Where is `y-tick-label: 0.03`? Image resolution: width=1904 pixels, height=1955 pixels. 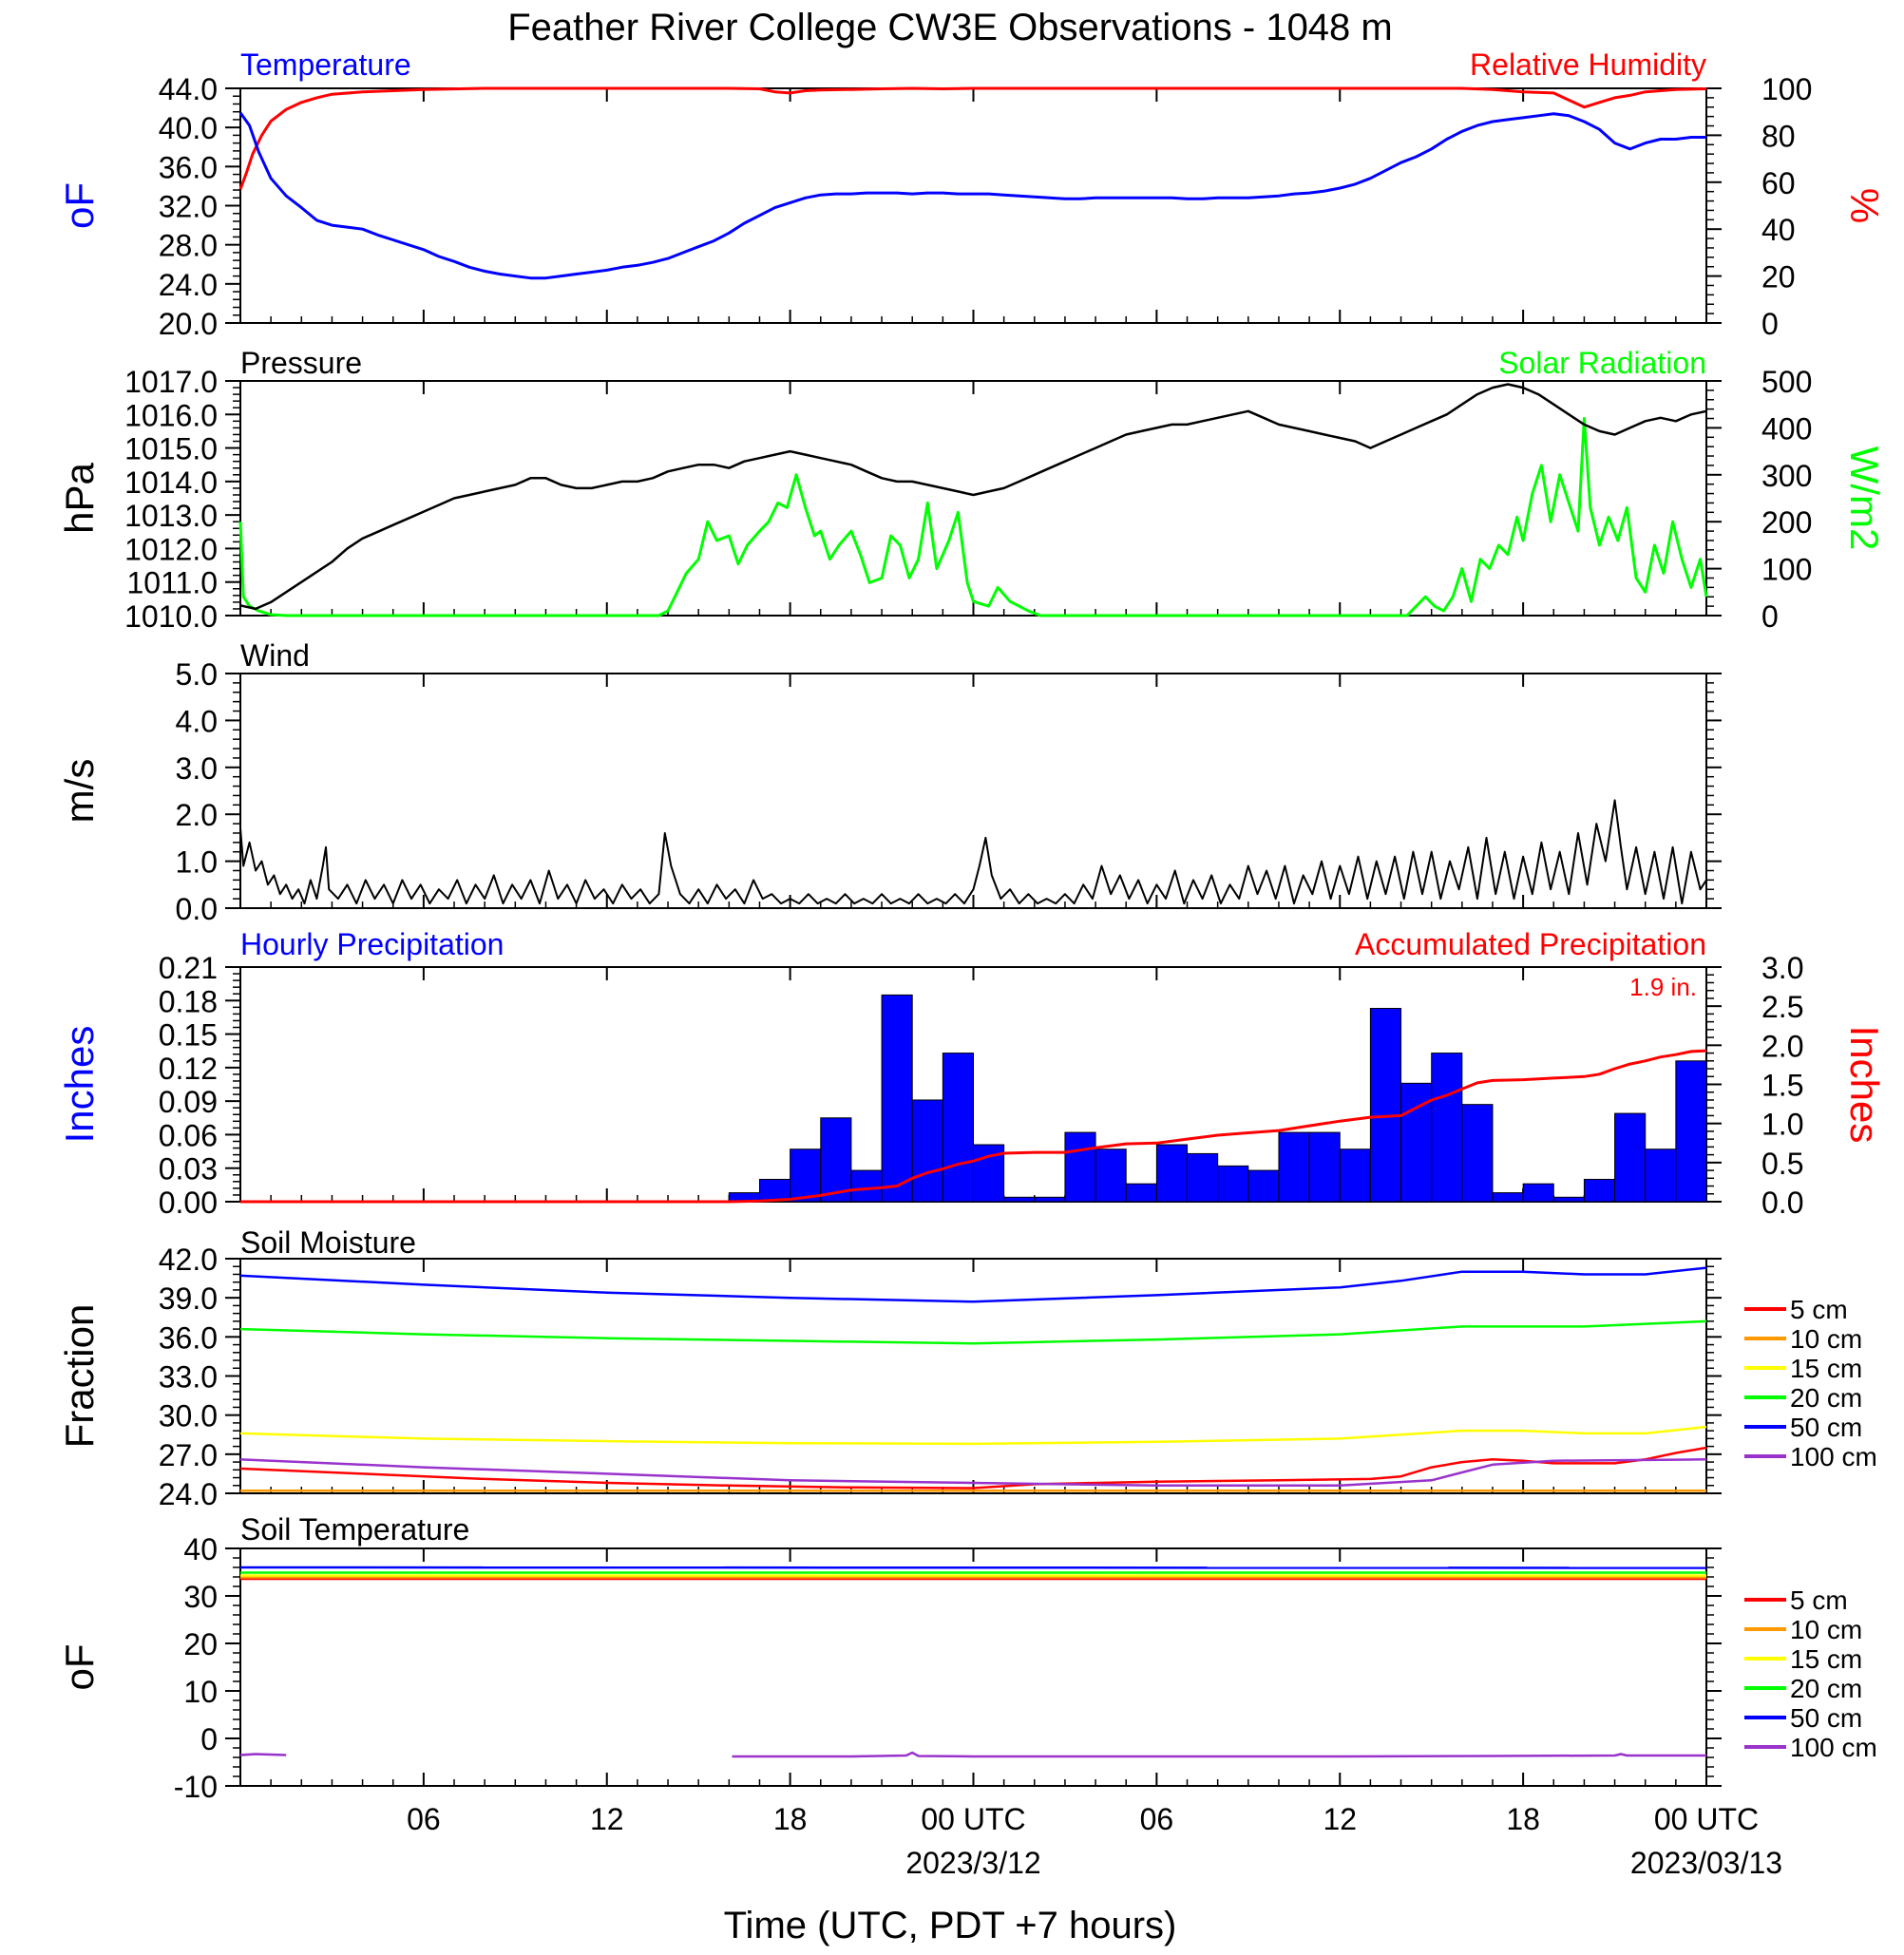
y-tick-label: 0.03 is located at coordinates (189, 1169).